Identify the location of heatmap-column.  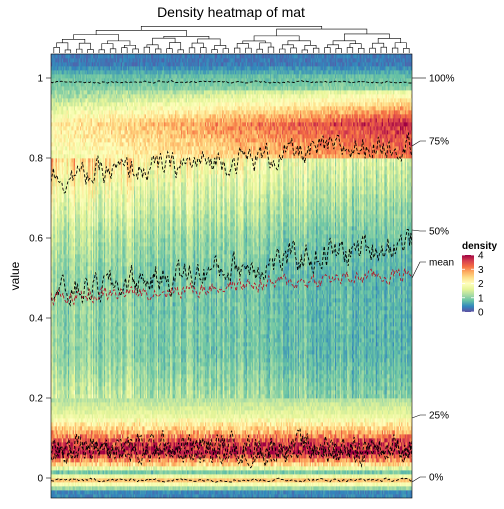
(54, 276).